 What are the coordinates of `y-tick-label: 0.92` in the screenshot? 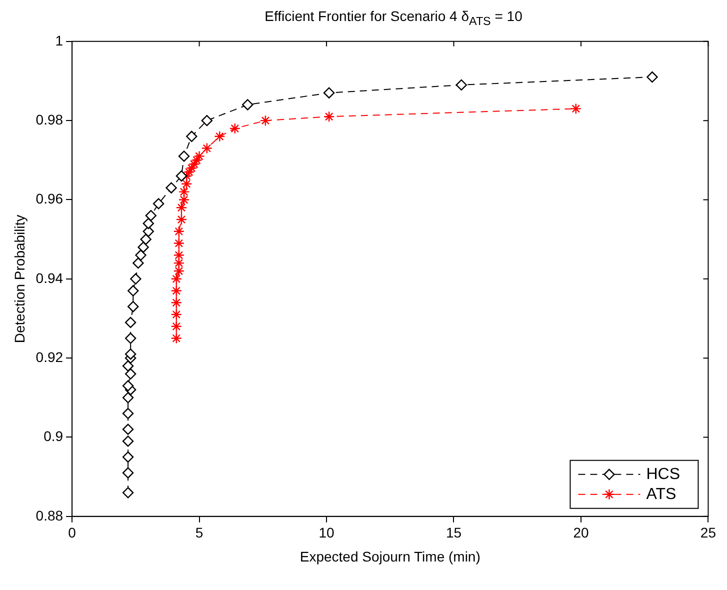 It's located at (50, 356).